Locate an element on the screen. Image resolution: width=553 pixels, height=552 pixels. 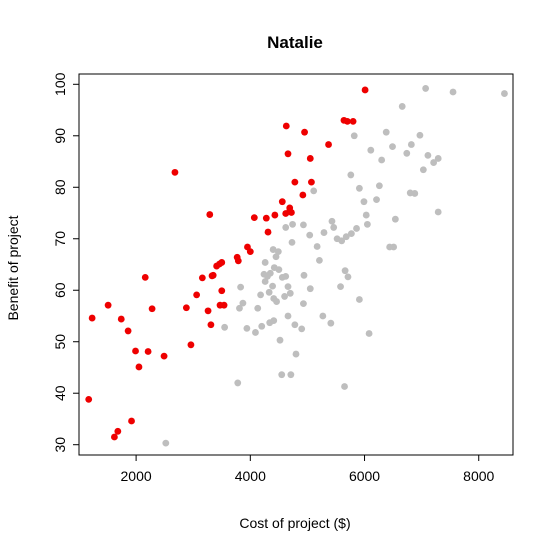
y-axis-label: Benefit of project is located at coordinates (13, 267).